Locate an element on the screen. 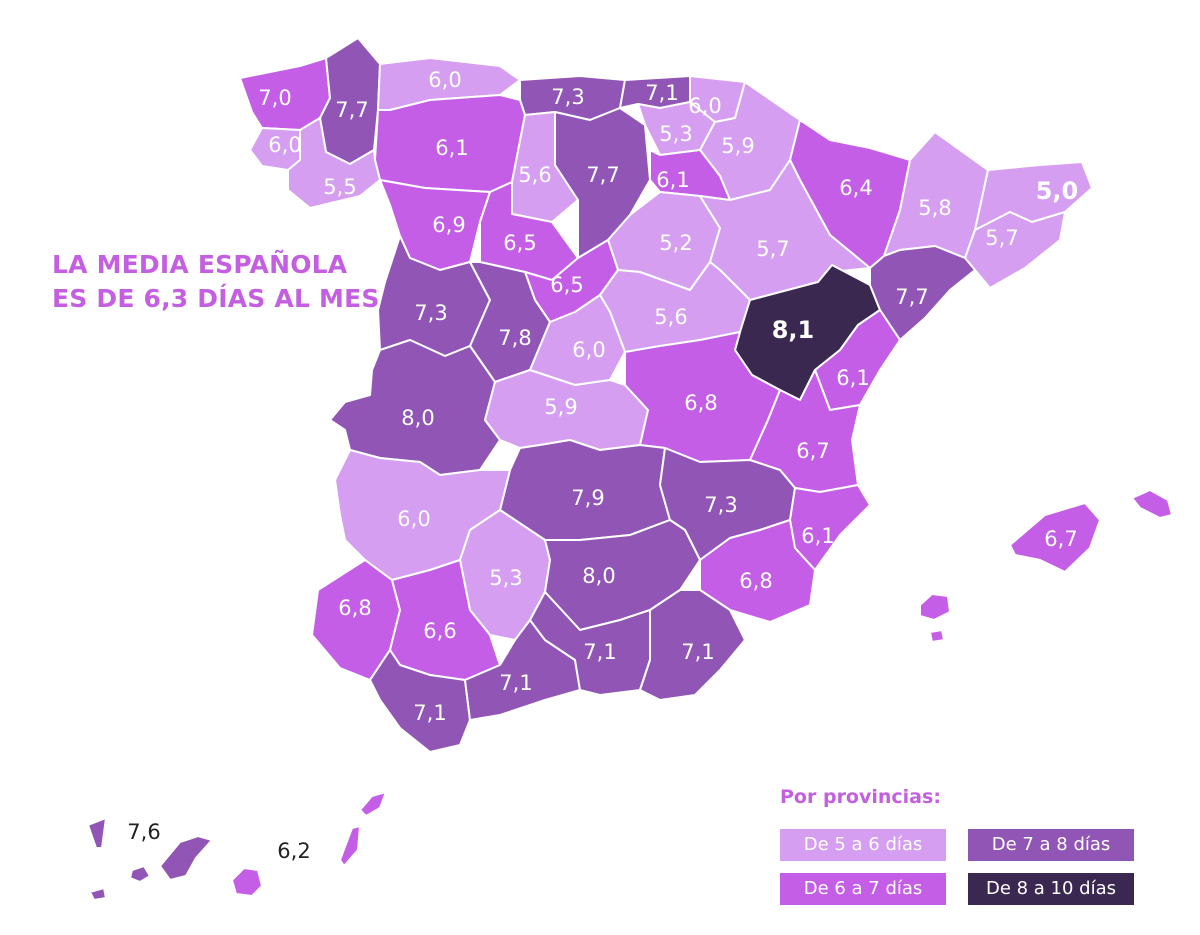  legend-title: Por provincias: is located at coordinates (860, 797).